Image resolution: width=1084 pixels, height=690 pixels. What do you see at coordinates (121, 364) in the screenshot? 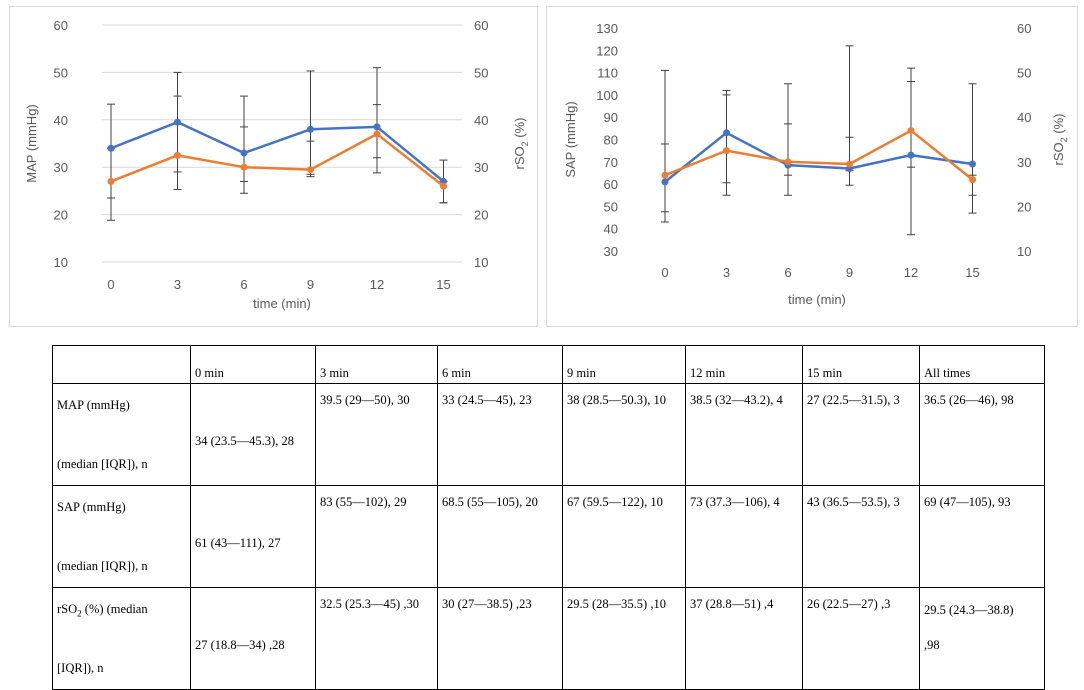
I see `table-header-cell` at bounding box center [121, 364].